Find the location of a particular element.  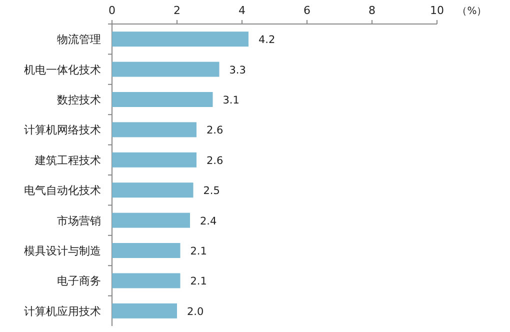

x-tick-label: 8 is located at coordinates (372, 10).